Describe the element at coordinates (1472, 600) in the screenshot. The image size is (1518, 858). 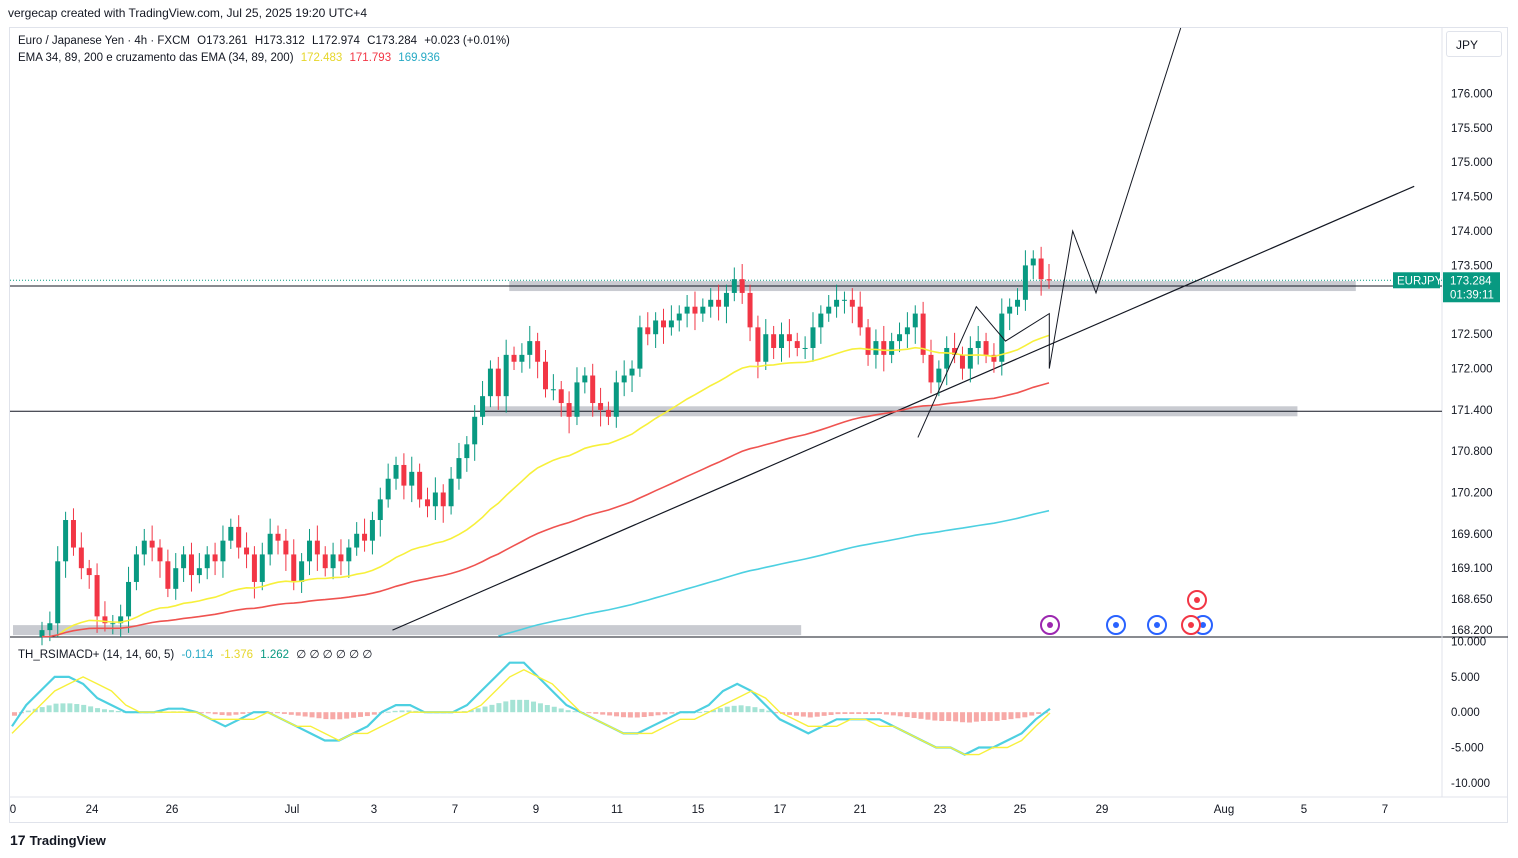
I see `price-tick-label: 168.650` at that location.